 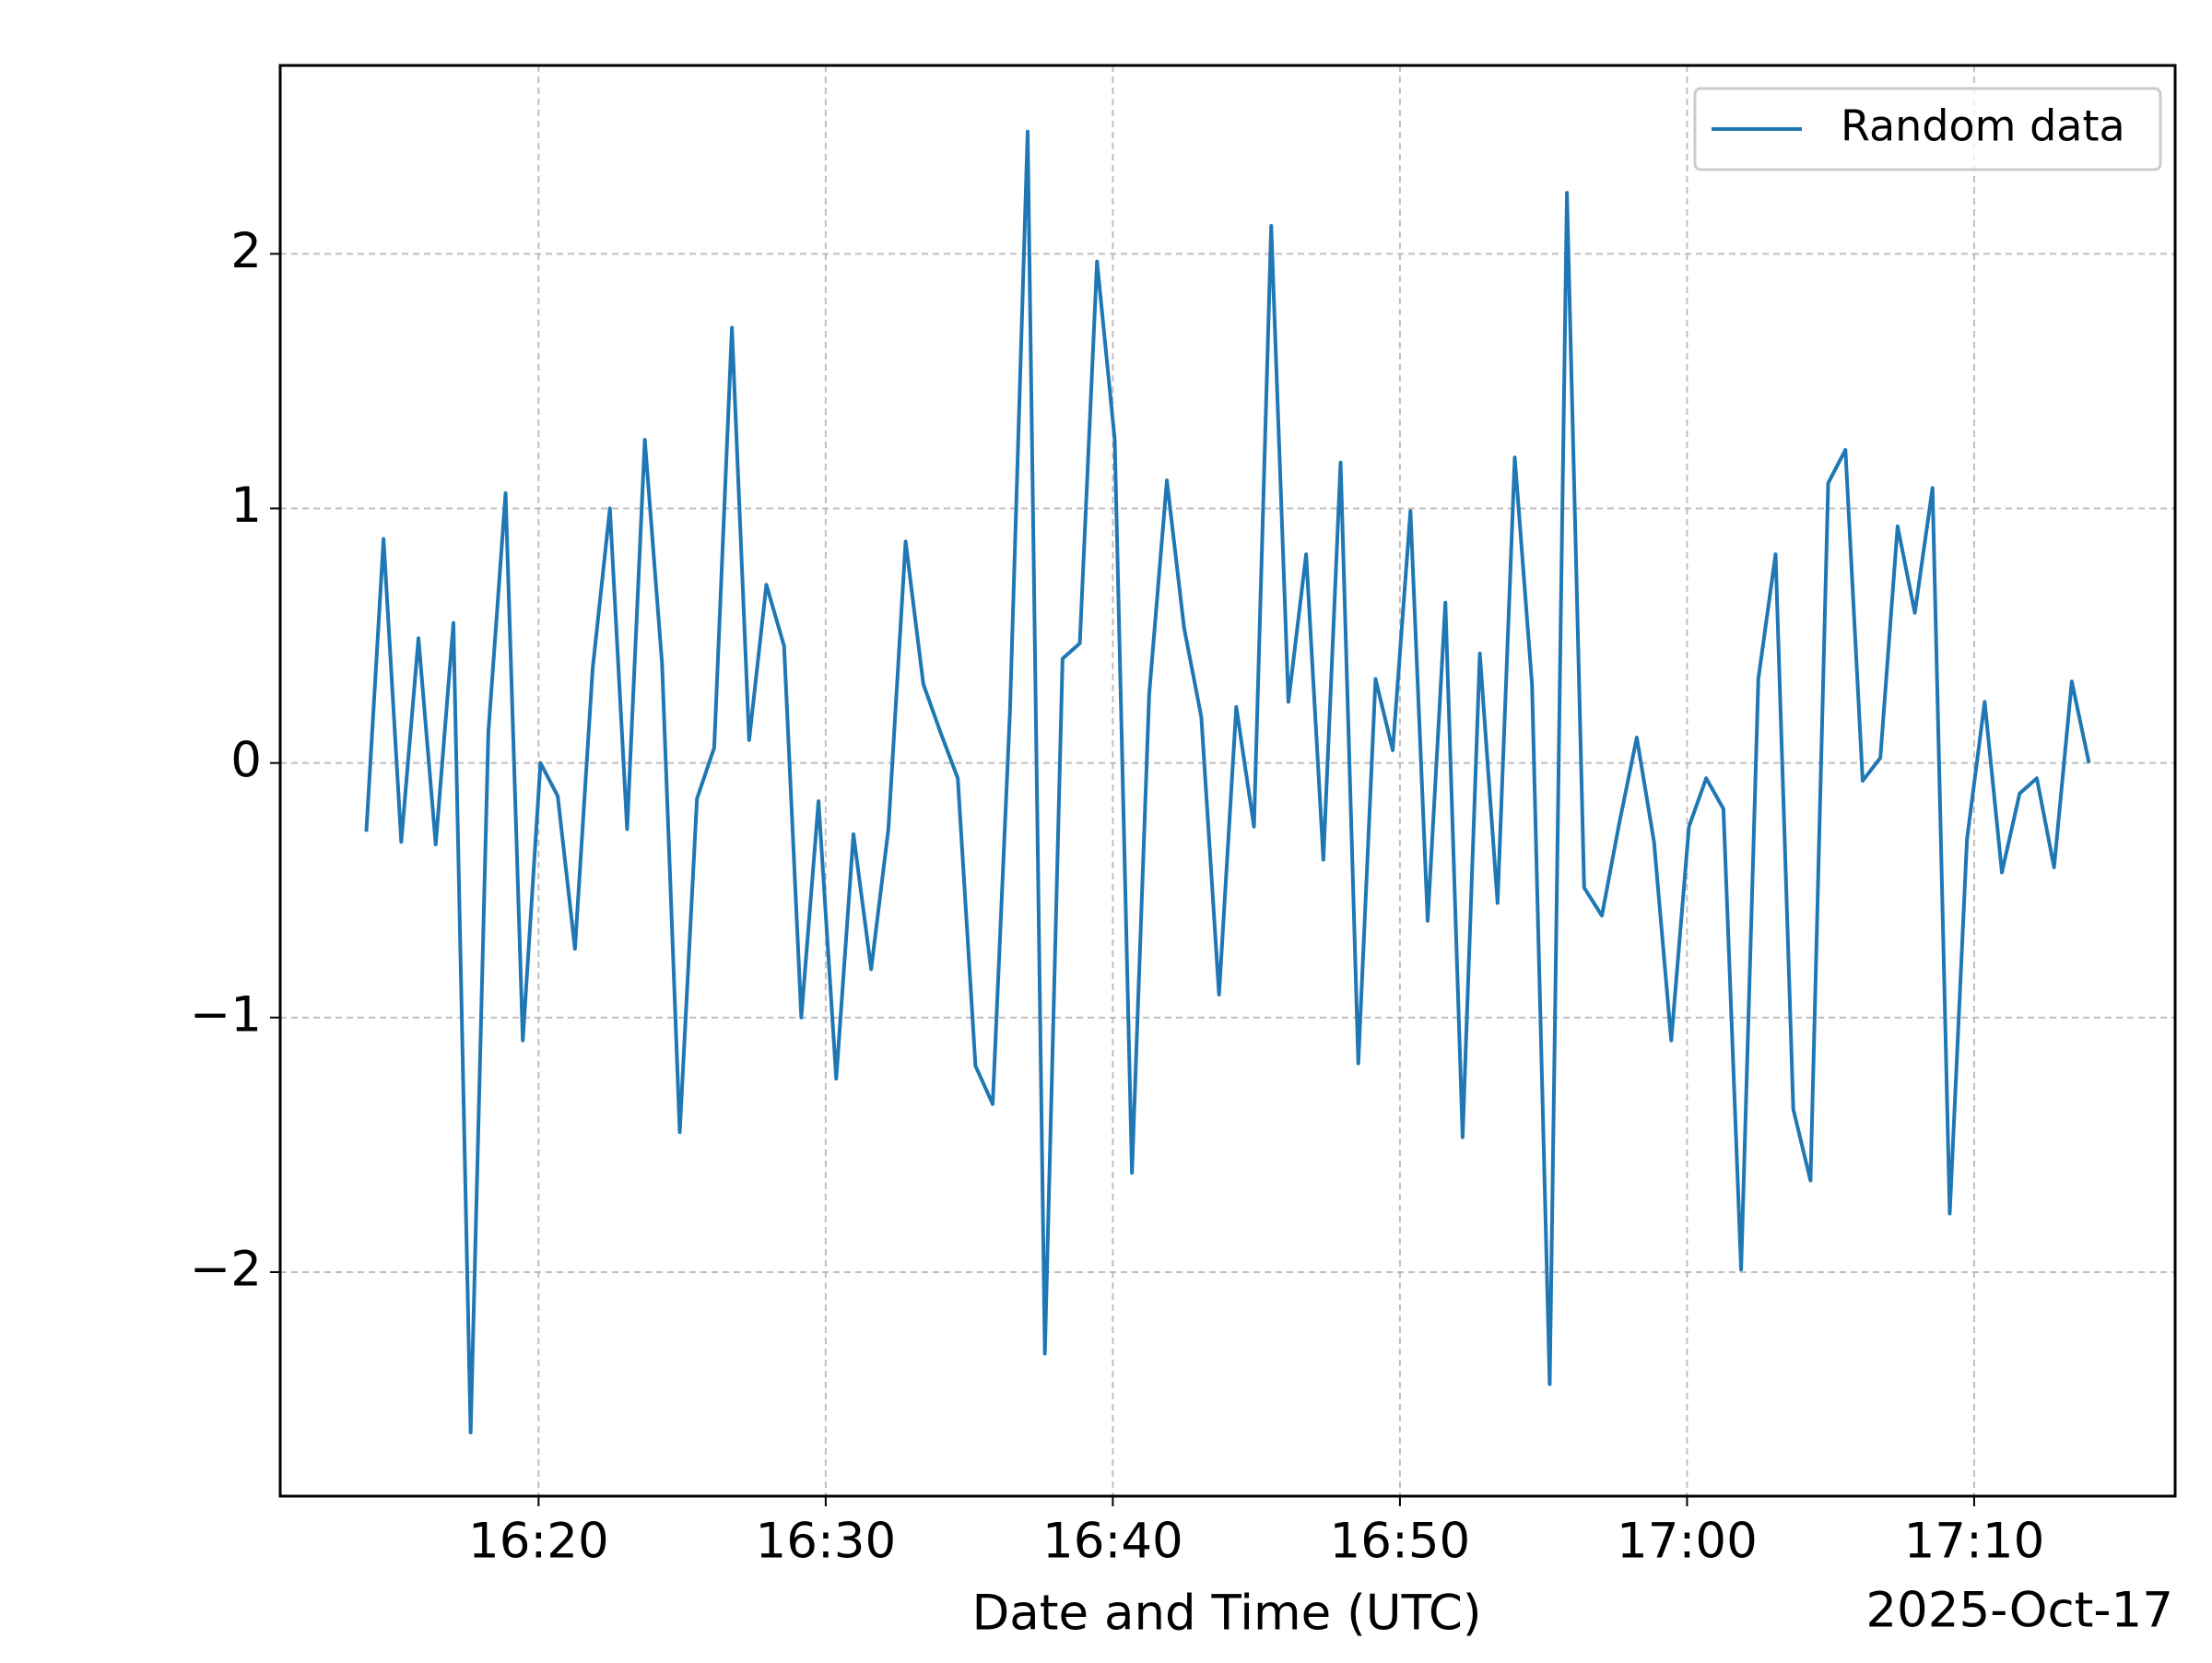 I want to click on legend-box, so click(x=1927, y=129).